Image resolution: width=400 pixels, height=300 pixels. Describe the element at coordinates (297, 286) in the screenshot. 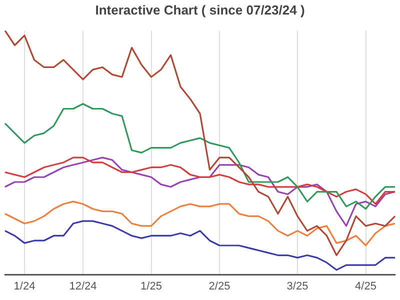

I see `x-tick-label: 3/25` at that location.